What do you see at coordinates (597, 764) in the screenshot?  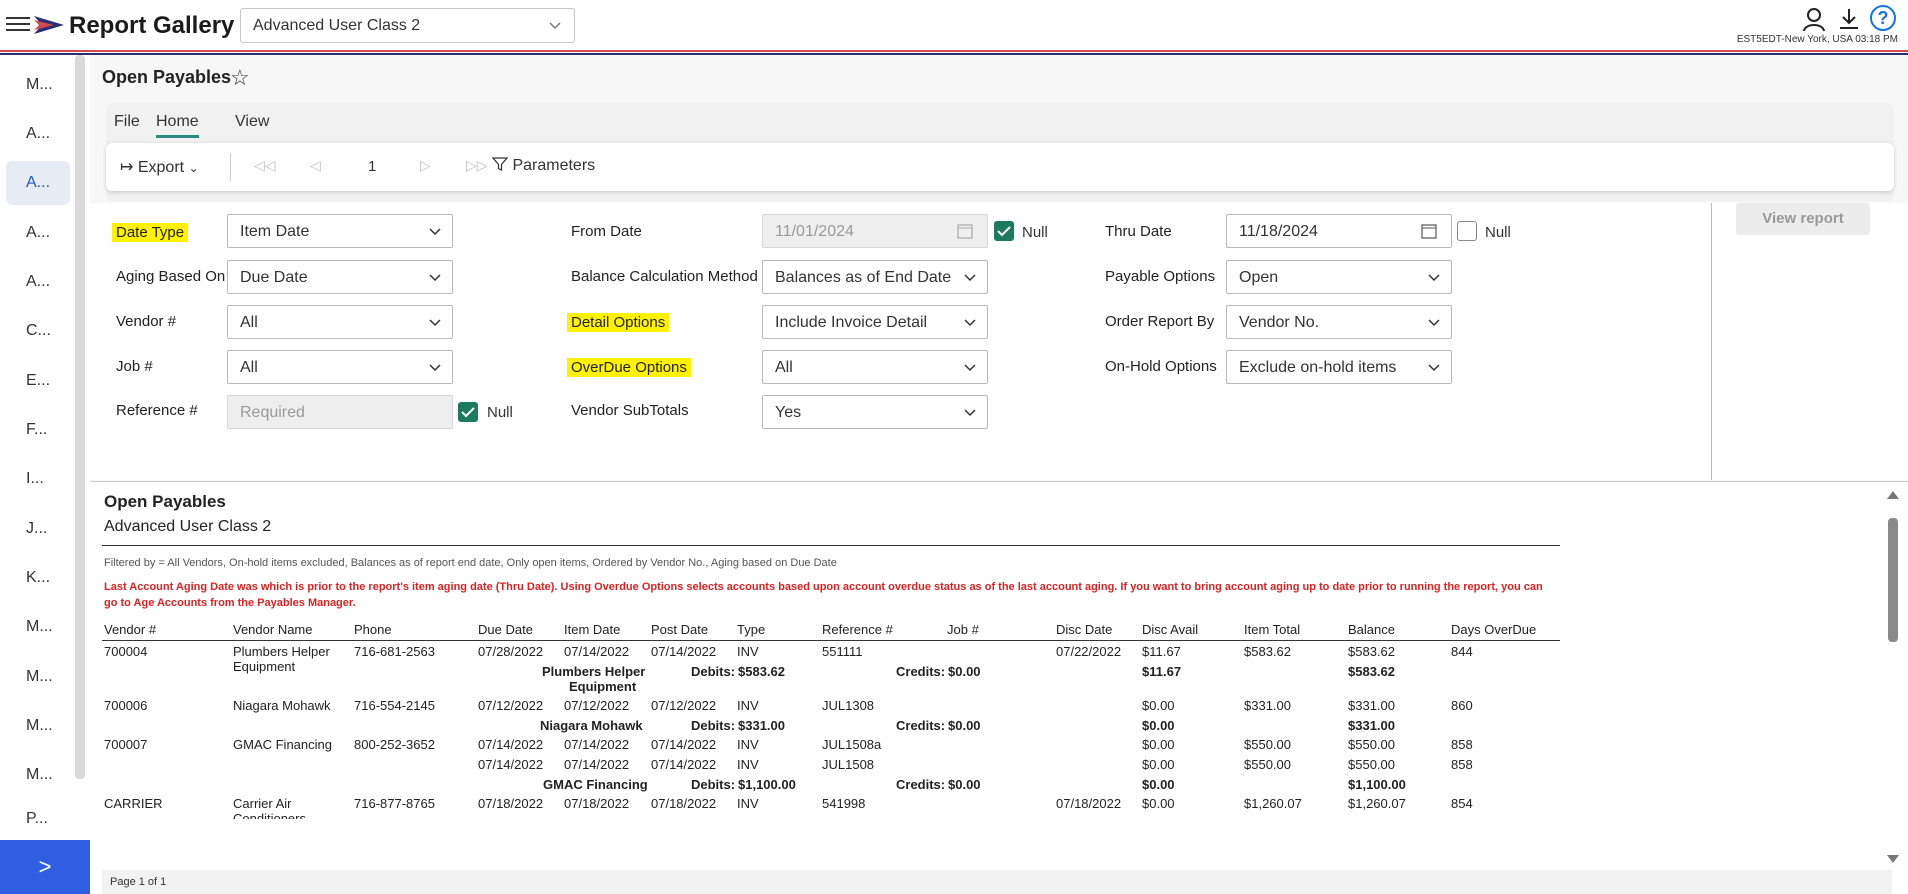 I see `cell-item-date: 07/14/2022` at bounding box center [597, 764].